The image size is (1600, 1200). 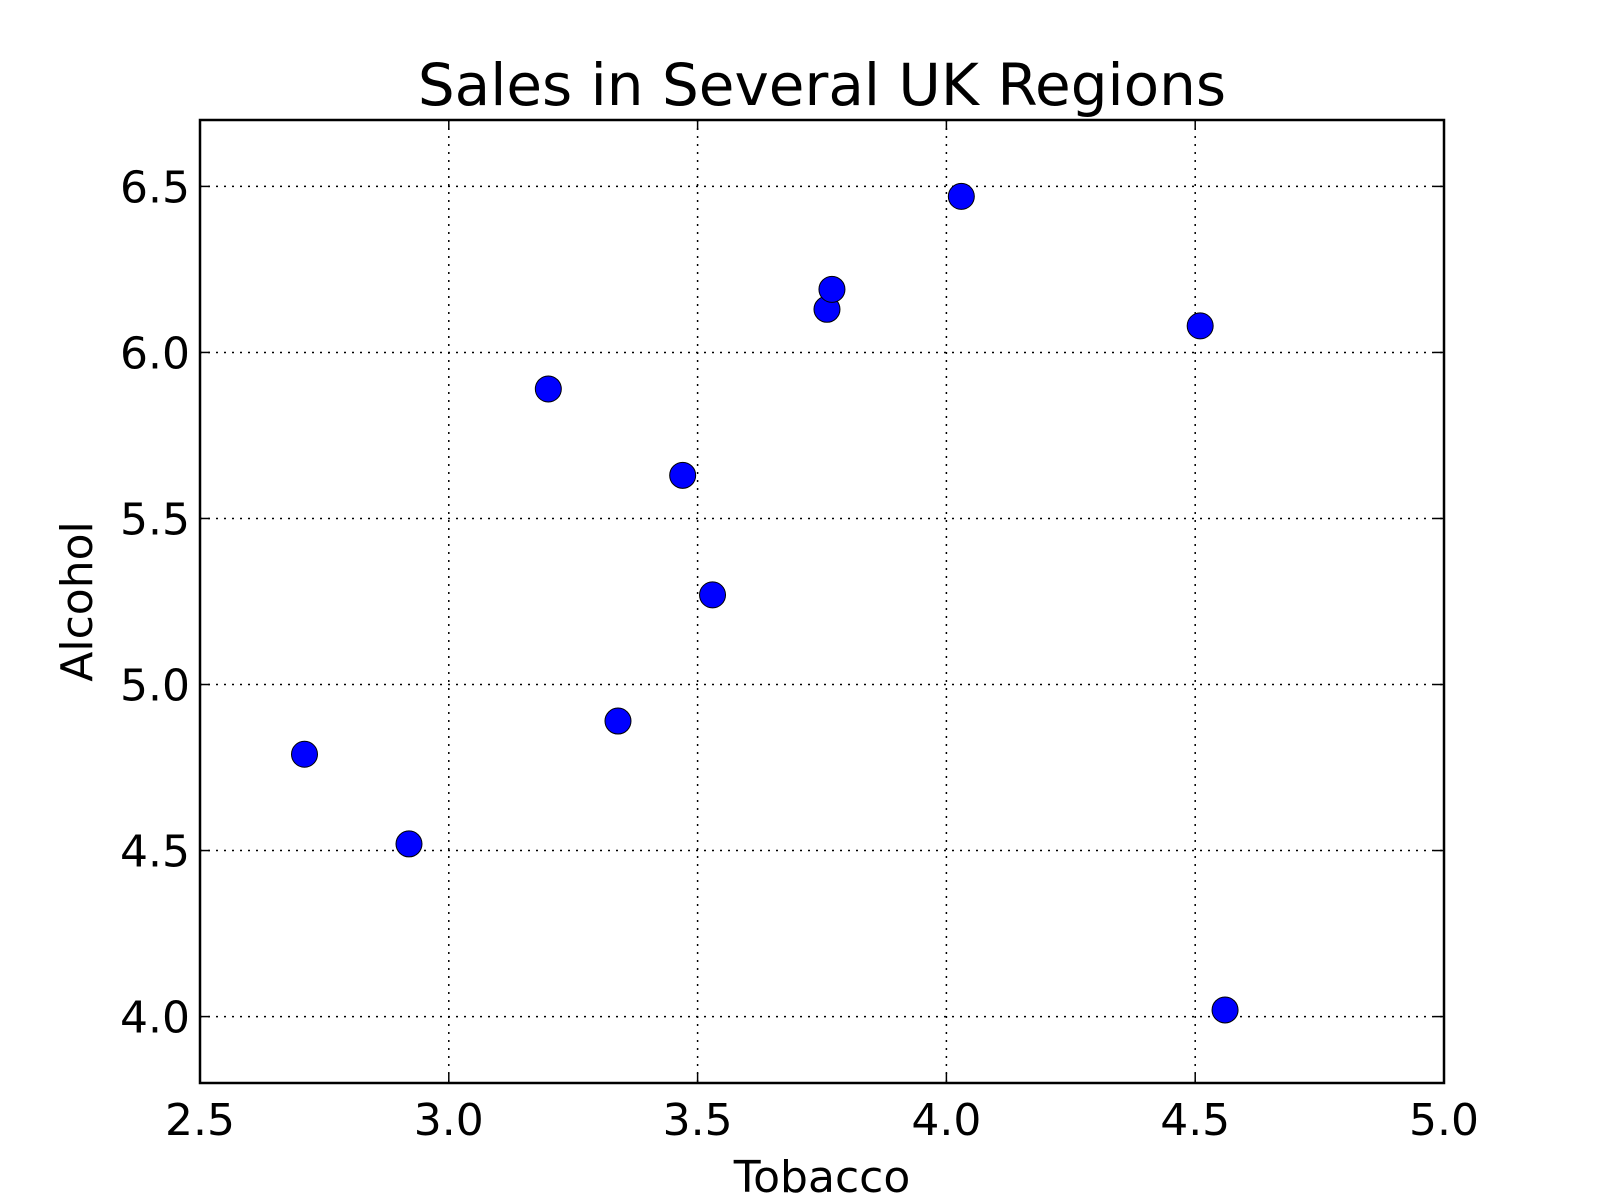 I want to click on y-axis-label: Alcohol, so click(x=77, y=601).